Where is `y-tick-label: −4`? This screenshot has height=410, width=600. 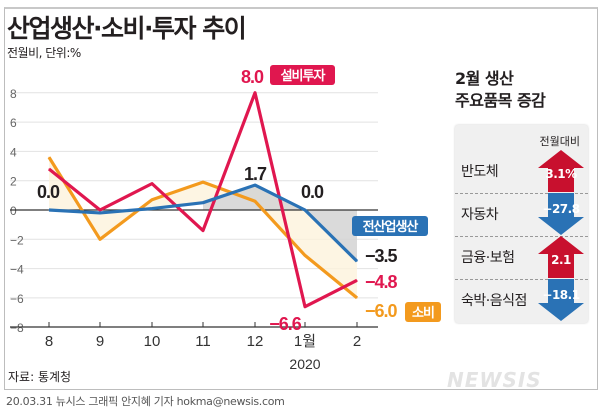 y-tick-label: −4 is located at coordinates (17, 270).